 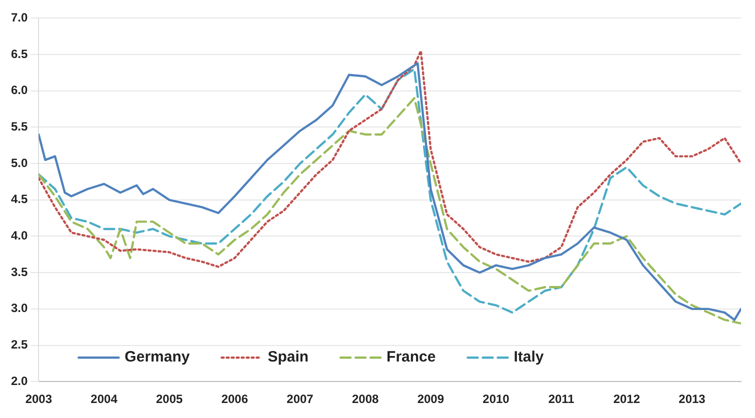 I want to click on y-tick-label: 6.0, so click(x=19, y=90).